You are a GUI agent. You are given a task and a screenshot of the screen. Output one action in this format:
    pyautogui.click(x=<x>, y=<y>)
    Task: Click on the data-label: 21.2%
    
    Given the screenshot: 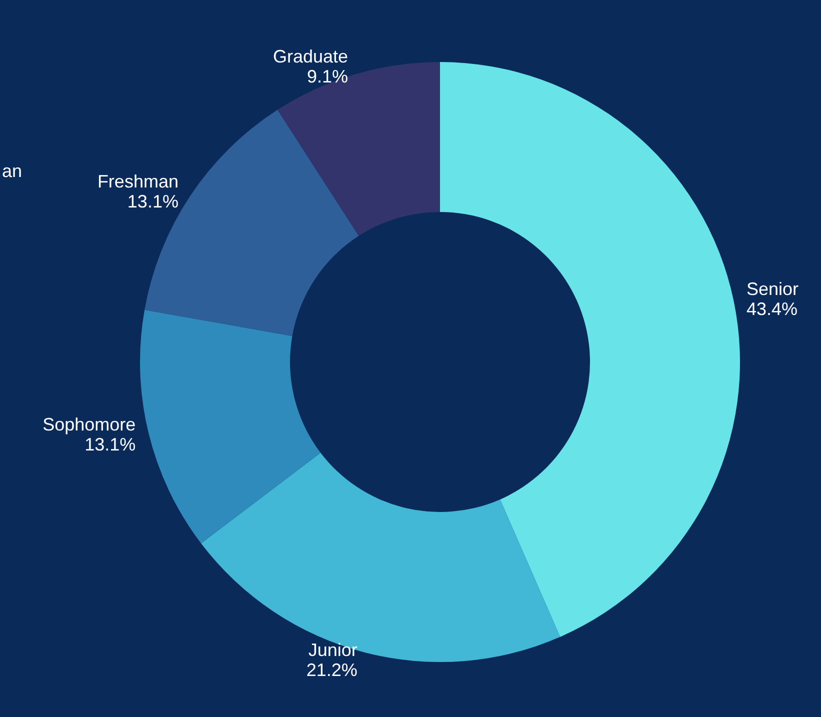 What is the action you would take?
    pyautogui.click(x=332, y=670)
    